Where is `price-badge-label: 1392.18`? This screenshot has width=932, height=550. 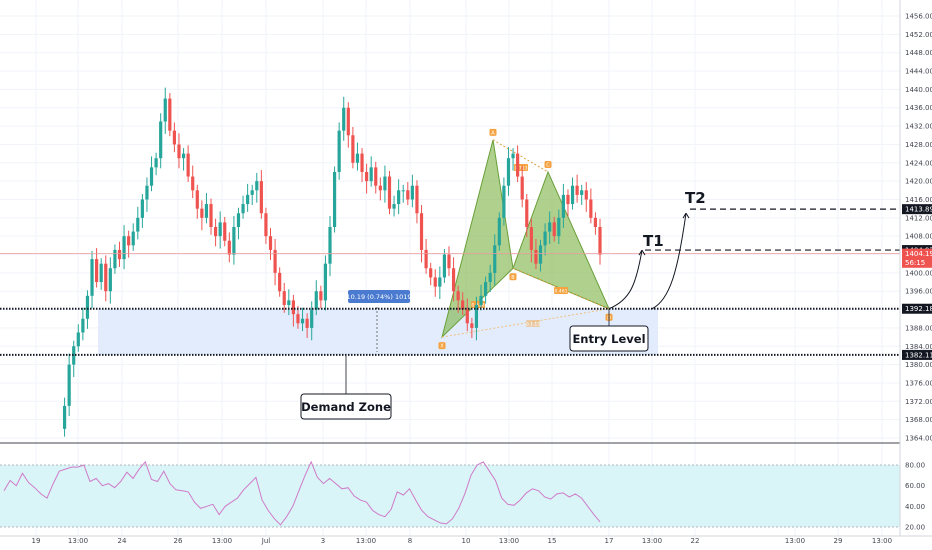
price-badge-label: 1392.18 is located at coordinates (918, 309).